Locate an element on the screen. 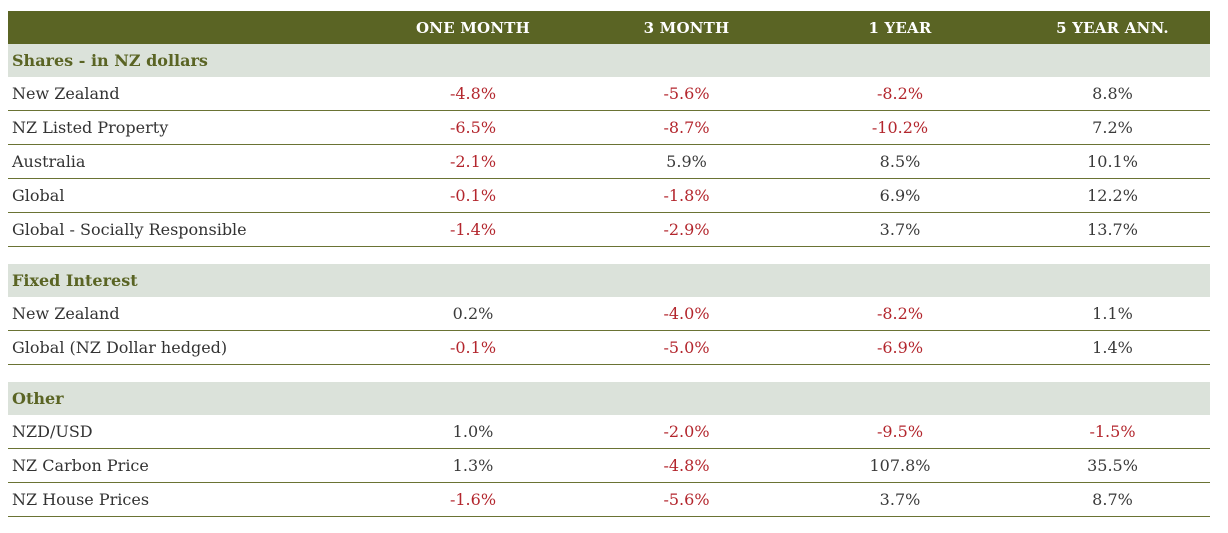 This screenshot has height=533, width=1228. row-label: Global is located at coordinates (183, 195).